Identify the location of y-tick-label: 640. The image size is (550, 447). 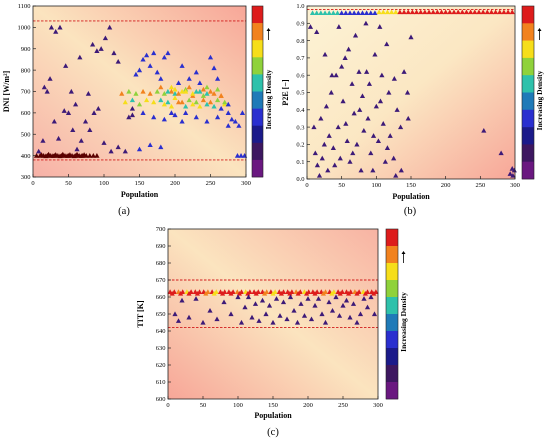
(161, 331).